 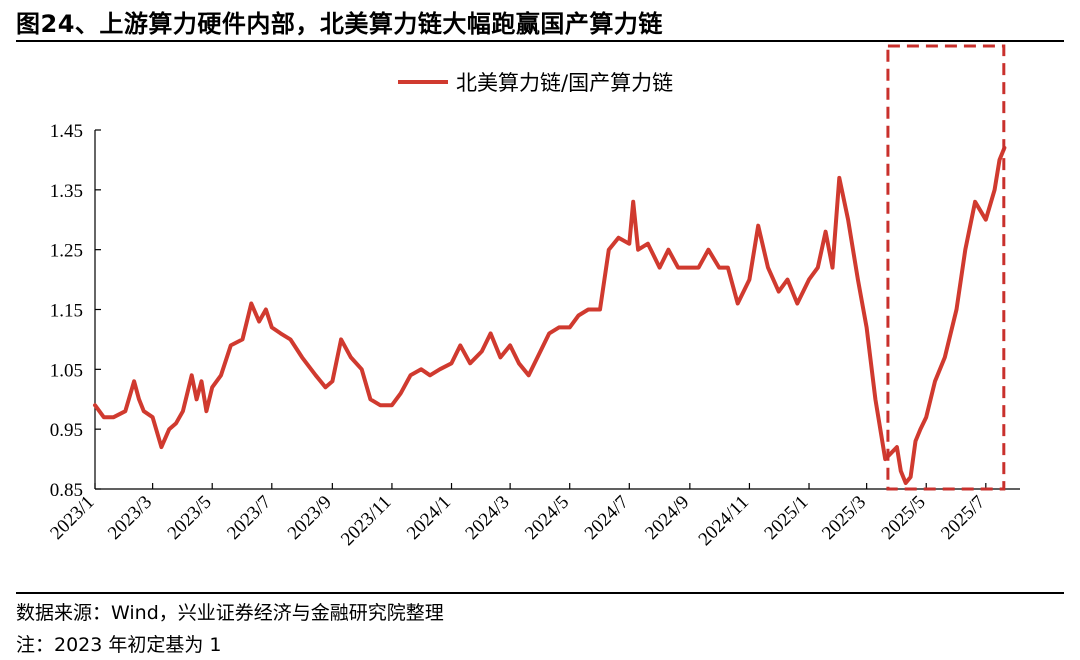 What do you see at coordinates (963, 518) in the screenshot?
I see `x-tick-label: 2025/7` at bounding box center [963, 518].